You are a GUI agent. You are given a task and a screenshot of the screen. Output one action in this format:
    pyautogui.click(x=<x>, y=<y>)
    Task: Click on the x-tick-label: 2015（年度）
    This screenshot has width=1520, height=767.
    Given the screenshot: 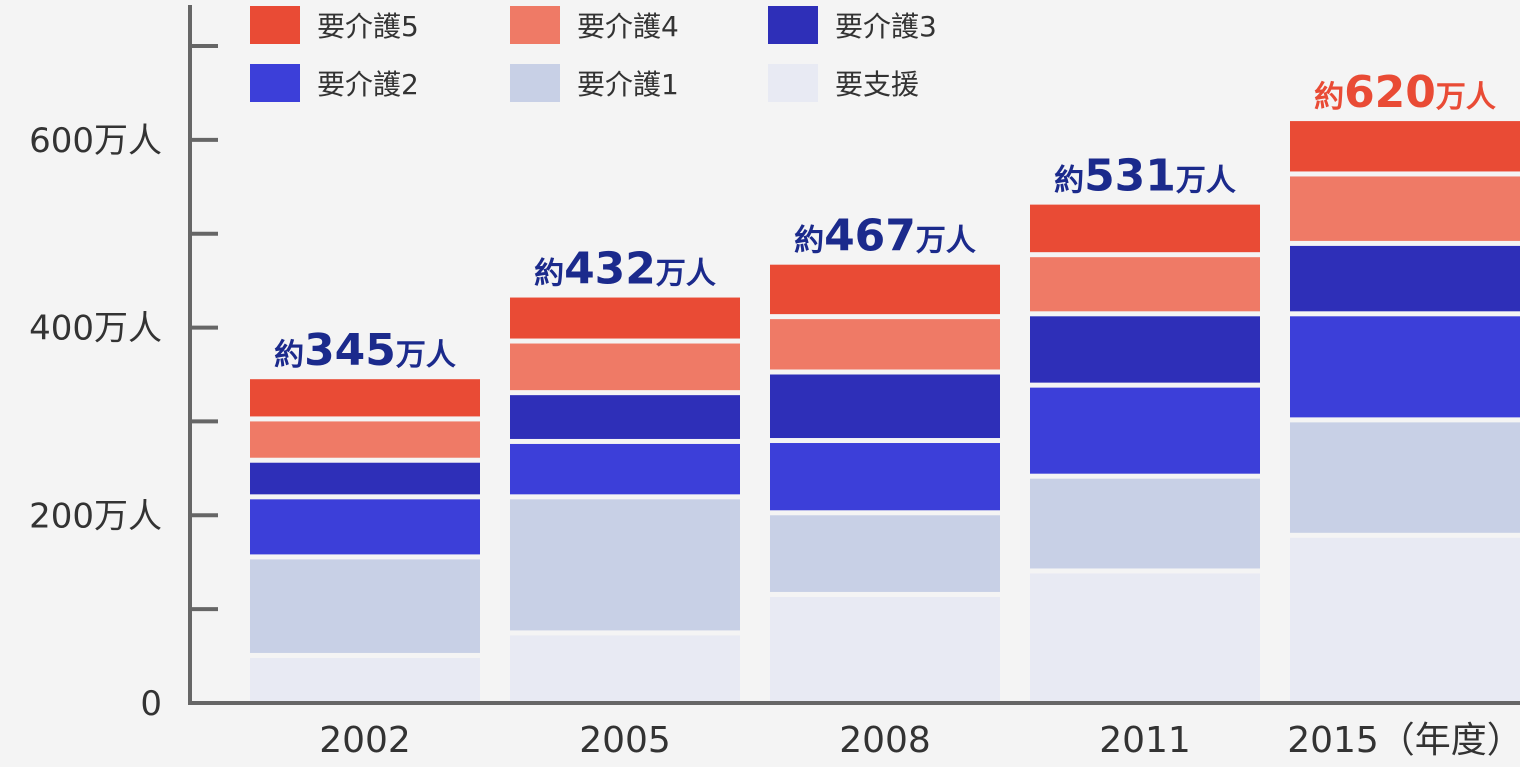 What is the action you would take?
    pyautogui.click(x=1403, y=740)
    